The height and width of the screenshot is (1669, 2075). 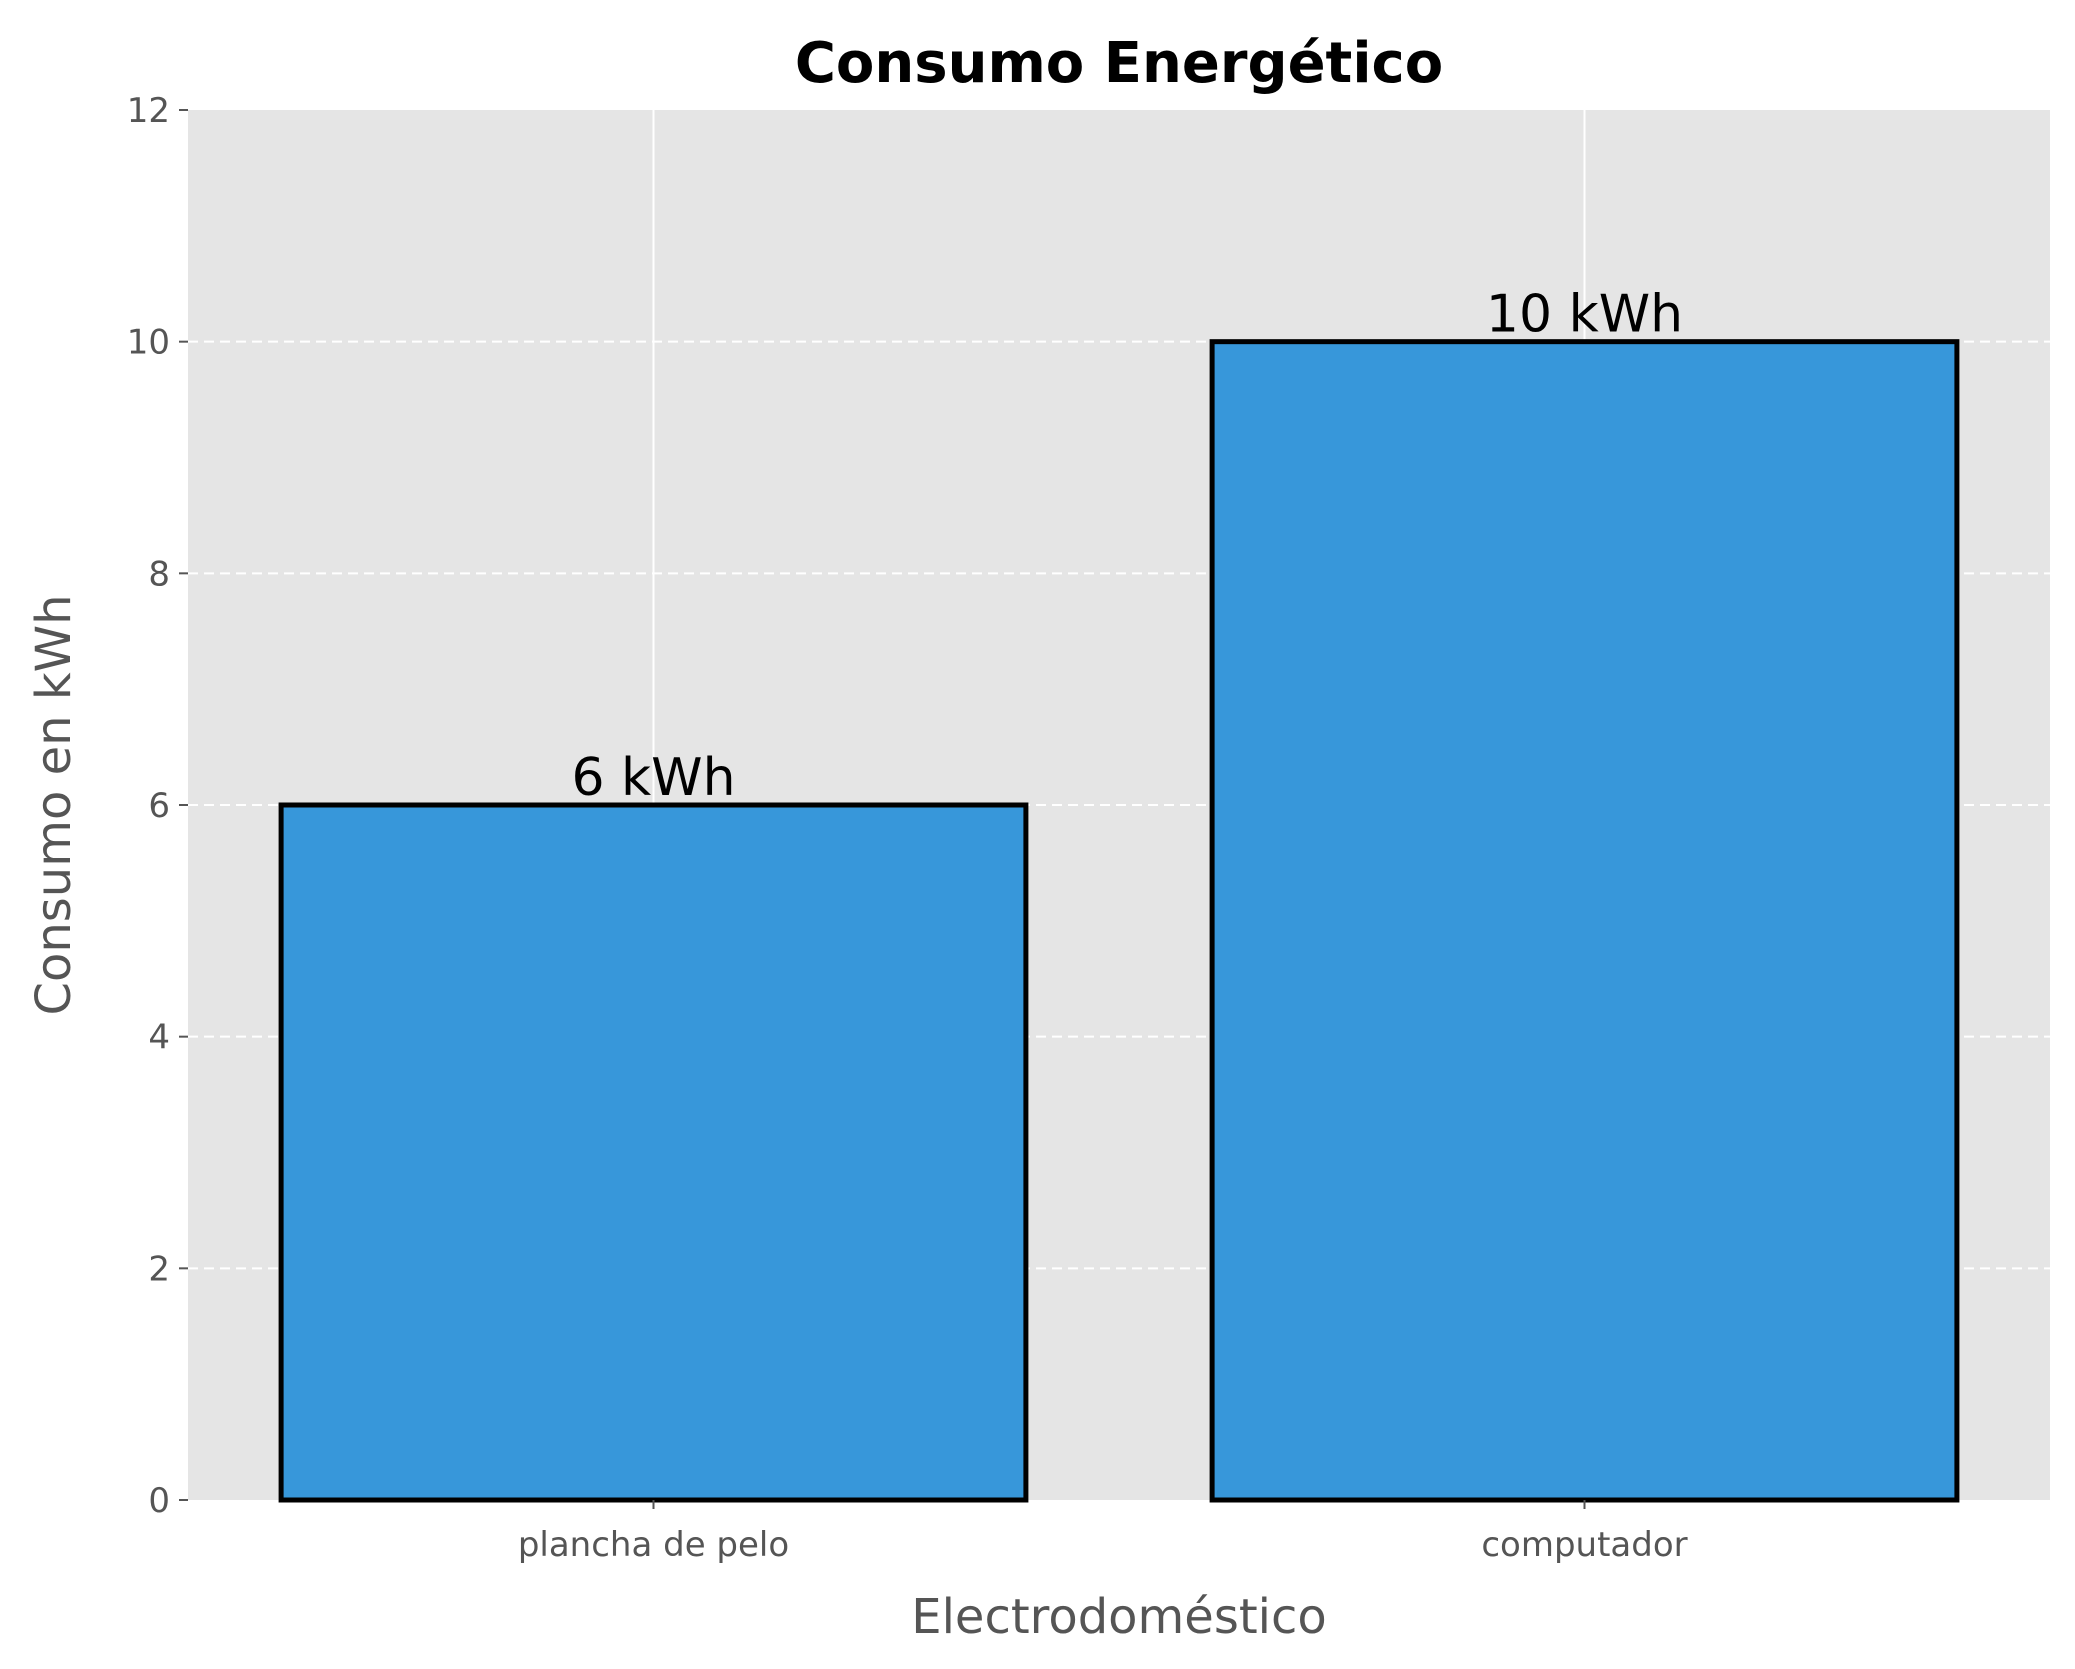 I want to click on bar-value-label: 10 kWh, so click(x=1584, y=315).